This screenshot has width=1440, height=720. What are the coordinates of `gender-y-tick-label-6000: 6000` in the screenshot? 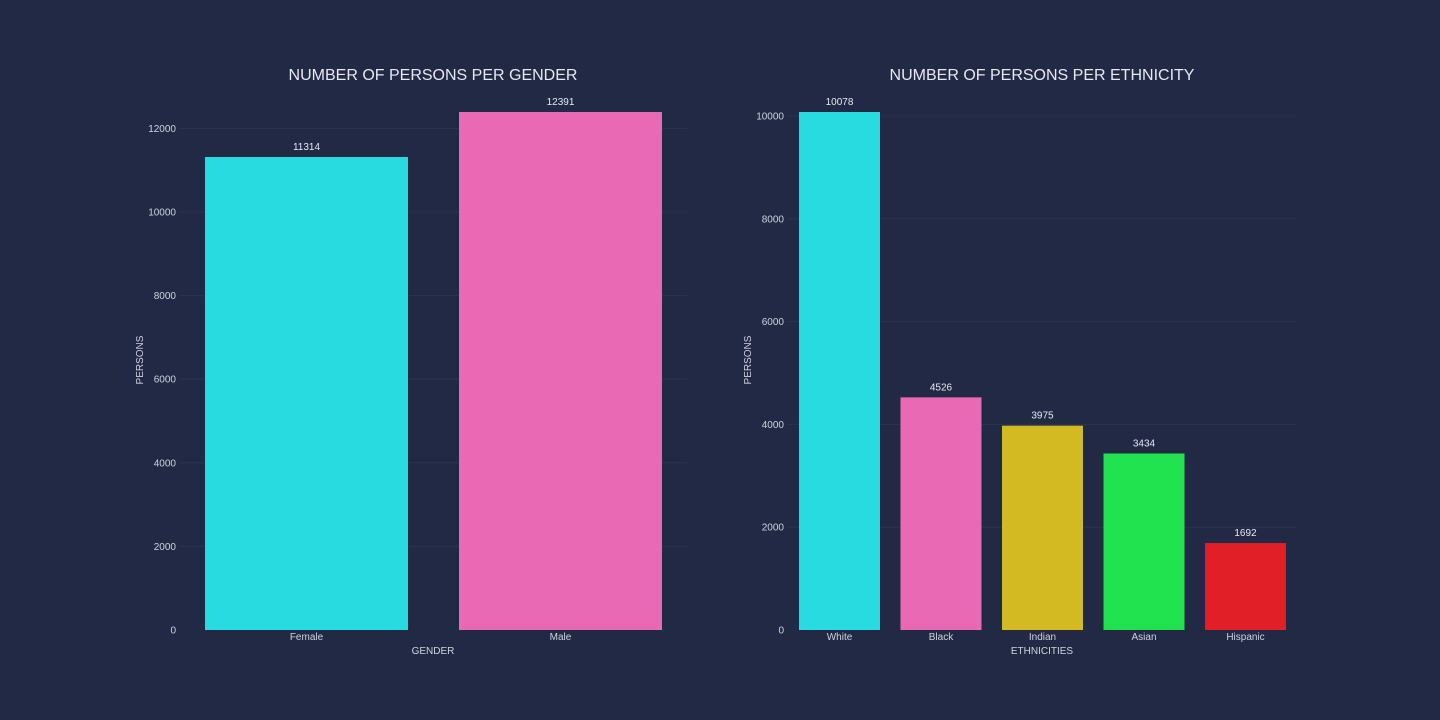 It's located at (165, 380).